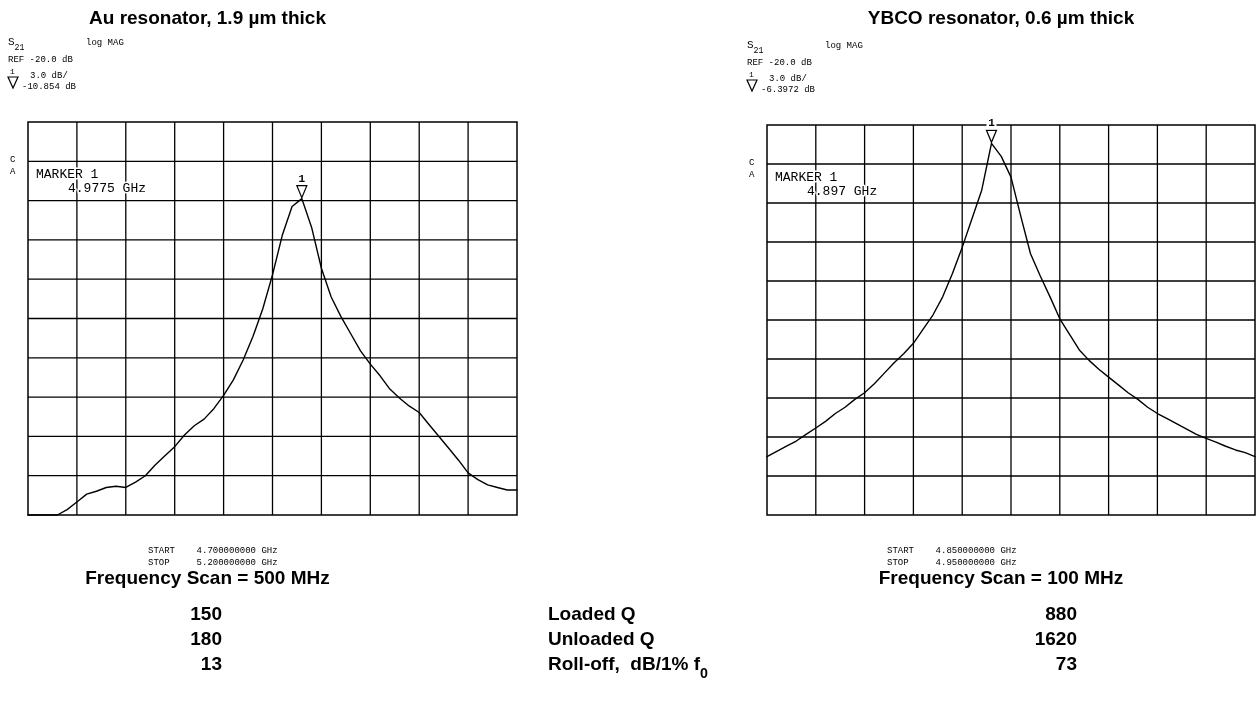 The width and height of the screenshot is (1260, 709). I want to click on x-axis-title: Frequency Scan = 100 MHz, so click(1001, 577).